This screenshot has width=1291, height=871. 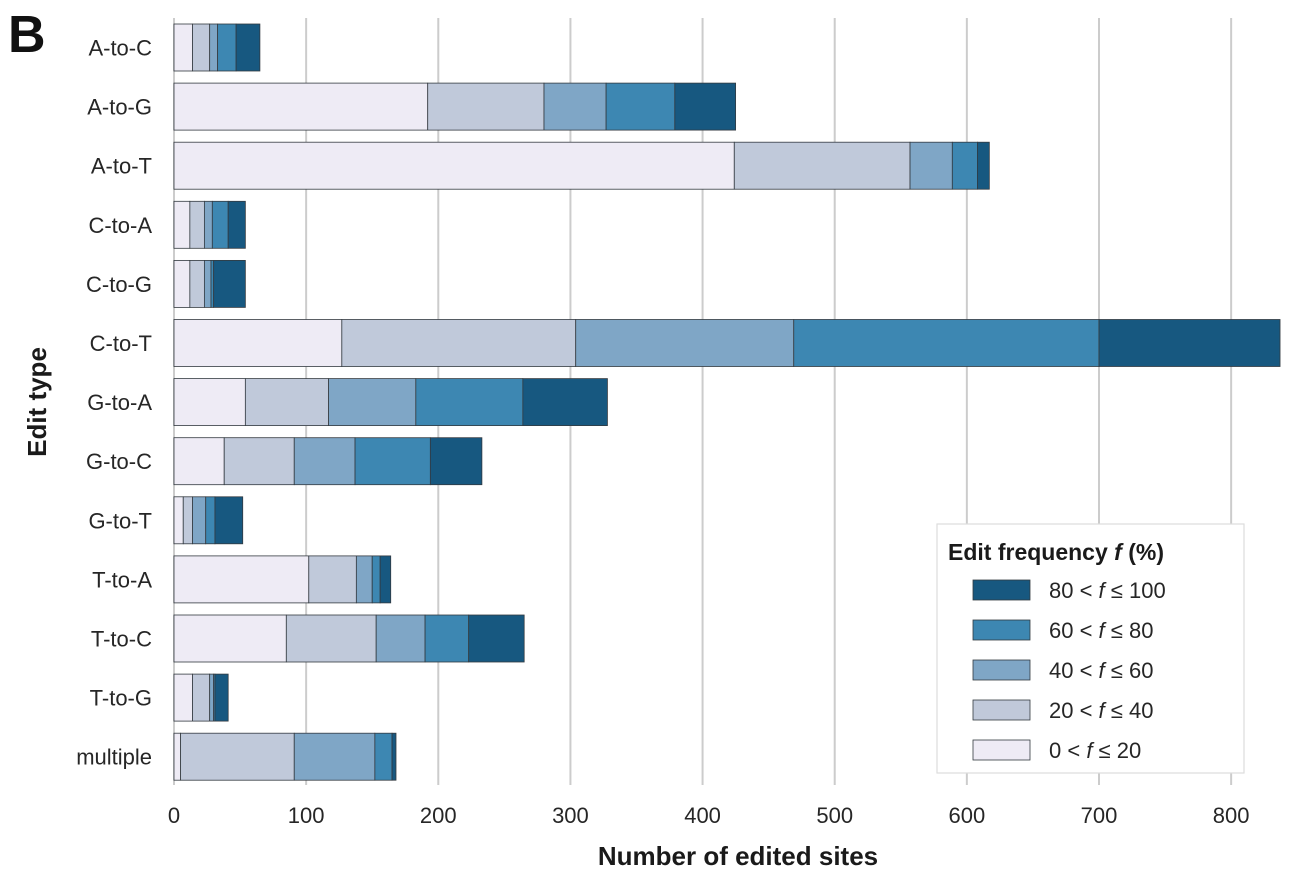 I want to click on y-axis-title: Edit type, so click(x=37, y=402).